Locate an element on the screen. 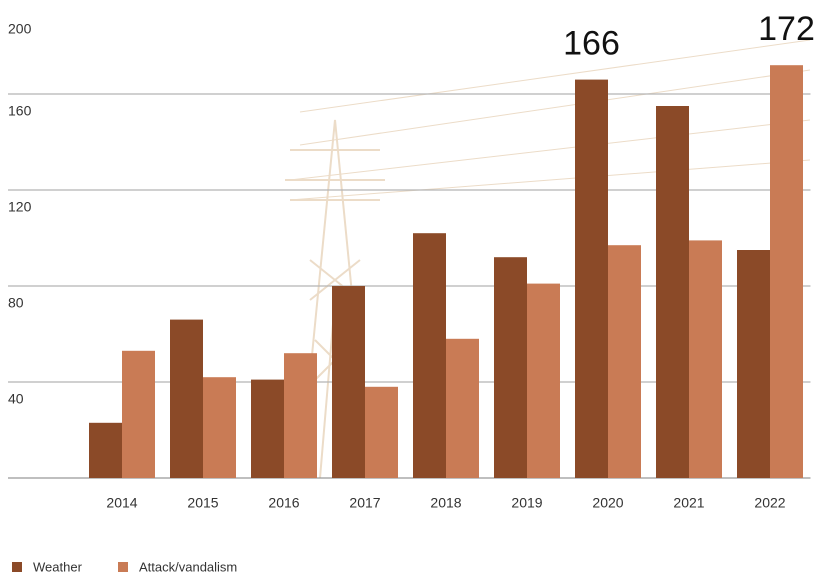 This screenshot has height=575, width=824. x-tick-label: 2020 is located at coordinates (607, 503).